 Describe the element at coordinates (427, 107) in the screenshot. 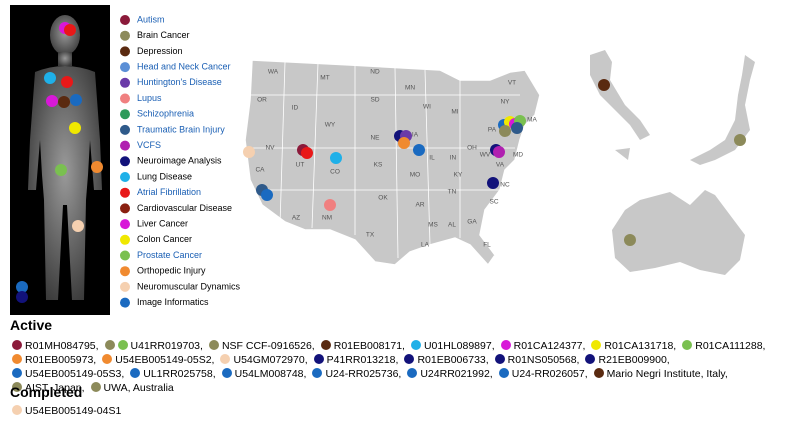

I see `state-label: WI` at that location.